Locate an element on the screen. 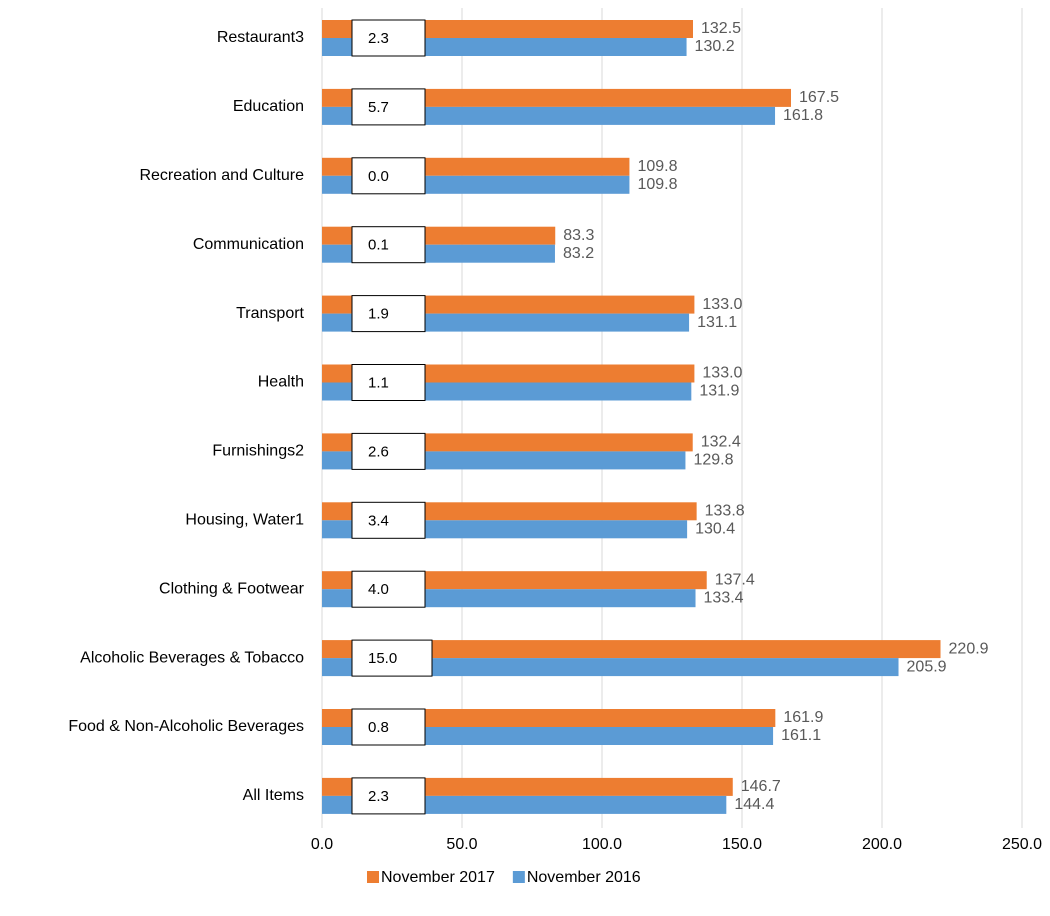 The height and width of the screenshot is (916, 1050). x-tick-label: 250.0 is located at coordinates (1022, 844).